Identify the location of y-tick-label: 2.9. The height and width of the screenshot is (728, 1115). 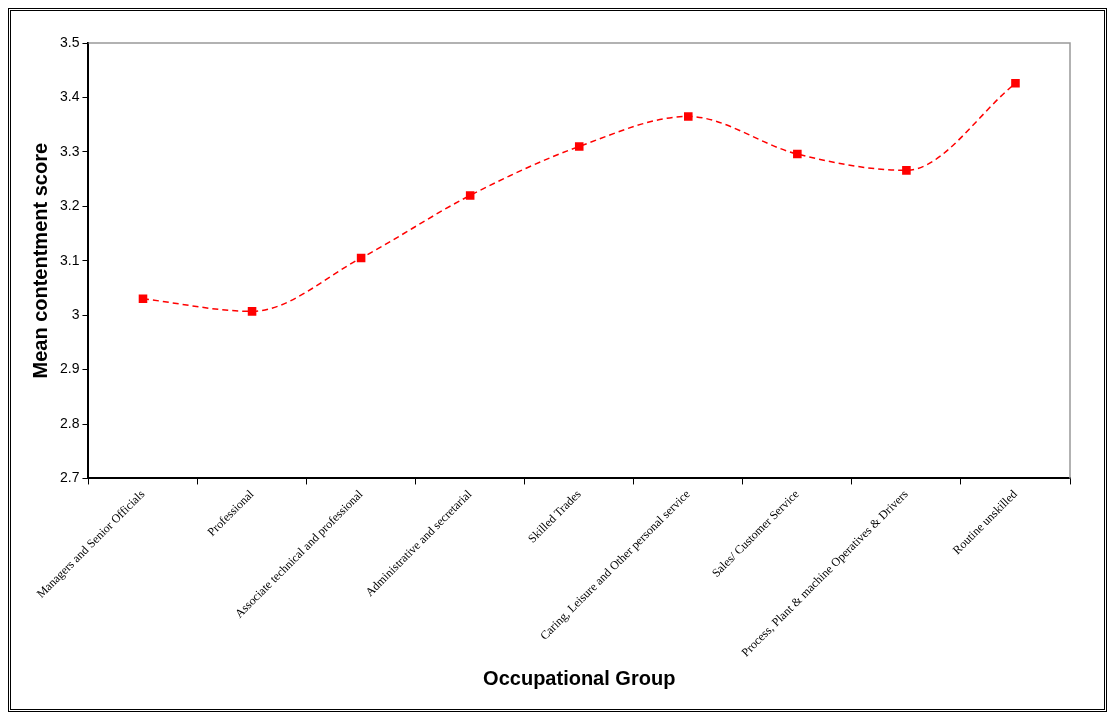
(69, 368).